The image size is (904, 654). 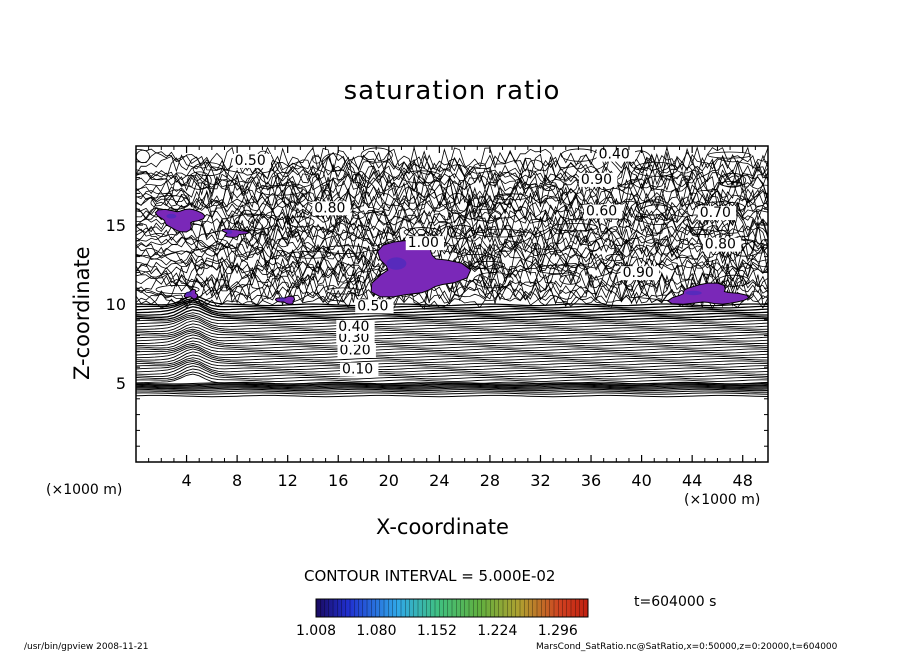 What do you see at coordinates (121, 383) in the screenshot?
I see `y-tick-label: 5` at bounding box center [121, 383].